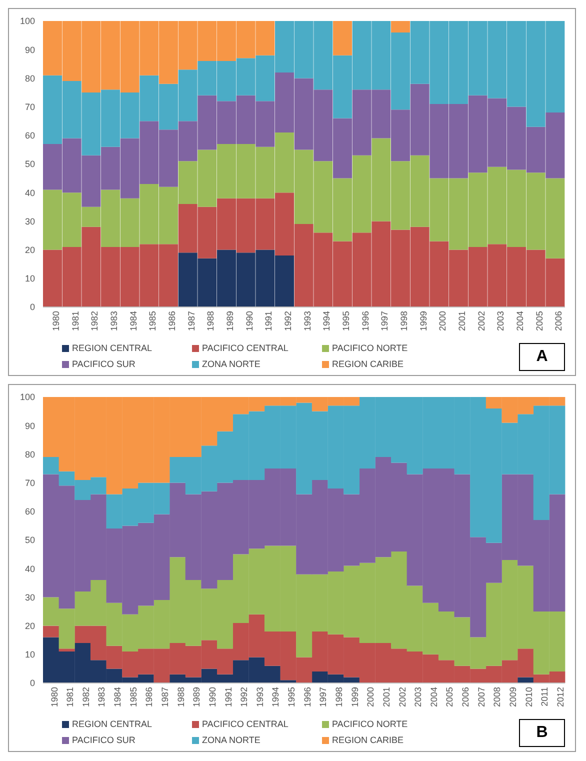 Image resolution: width=586 pixels, height=761 pixels. I want to click on x-tick-label: 2010, so click(529, 697).